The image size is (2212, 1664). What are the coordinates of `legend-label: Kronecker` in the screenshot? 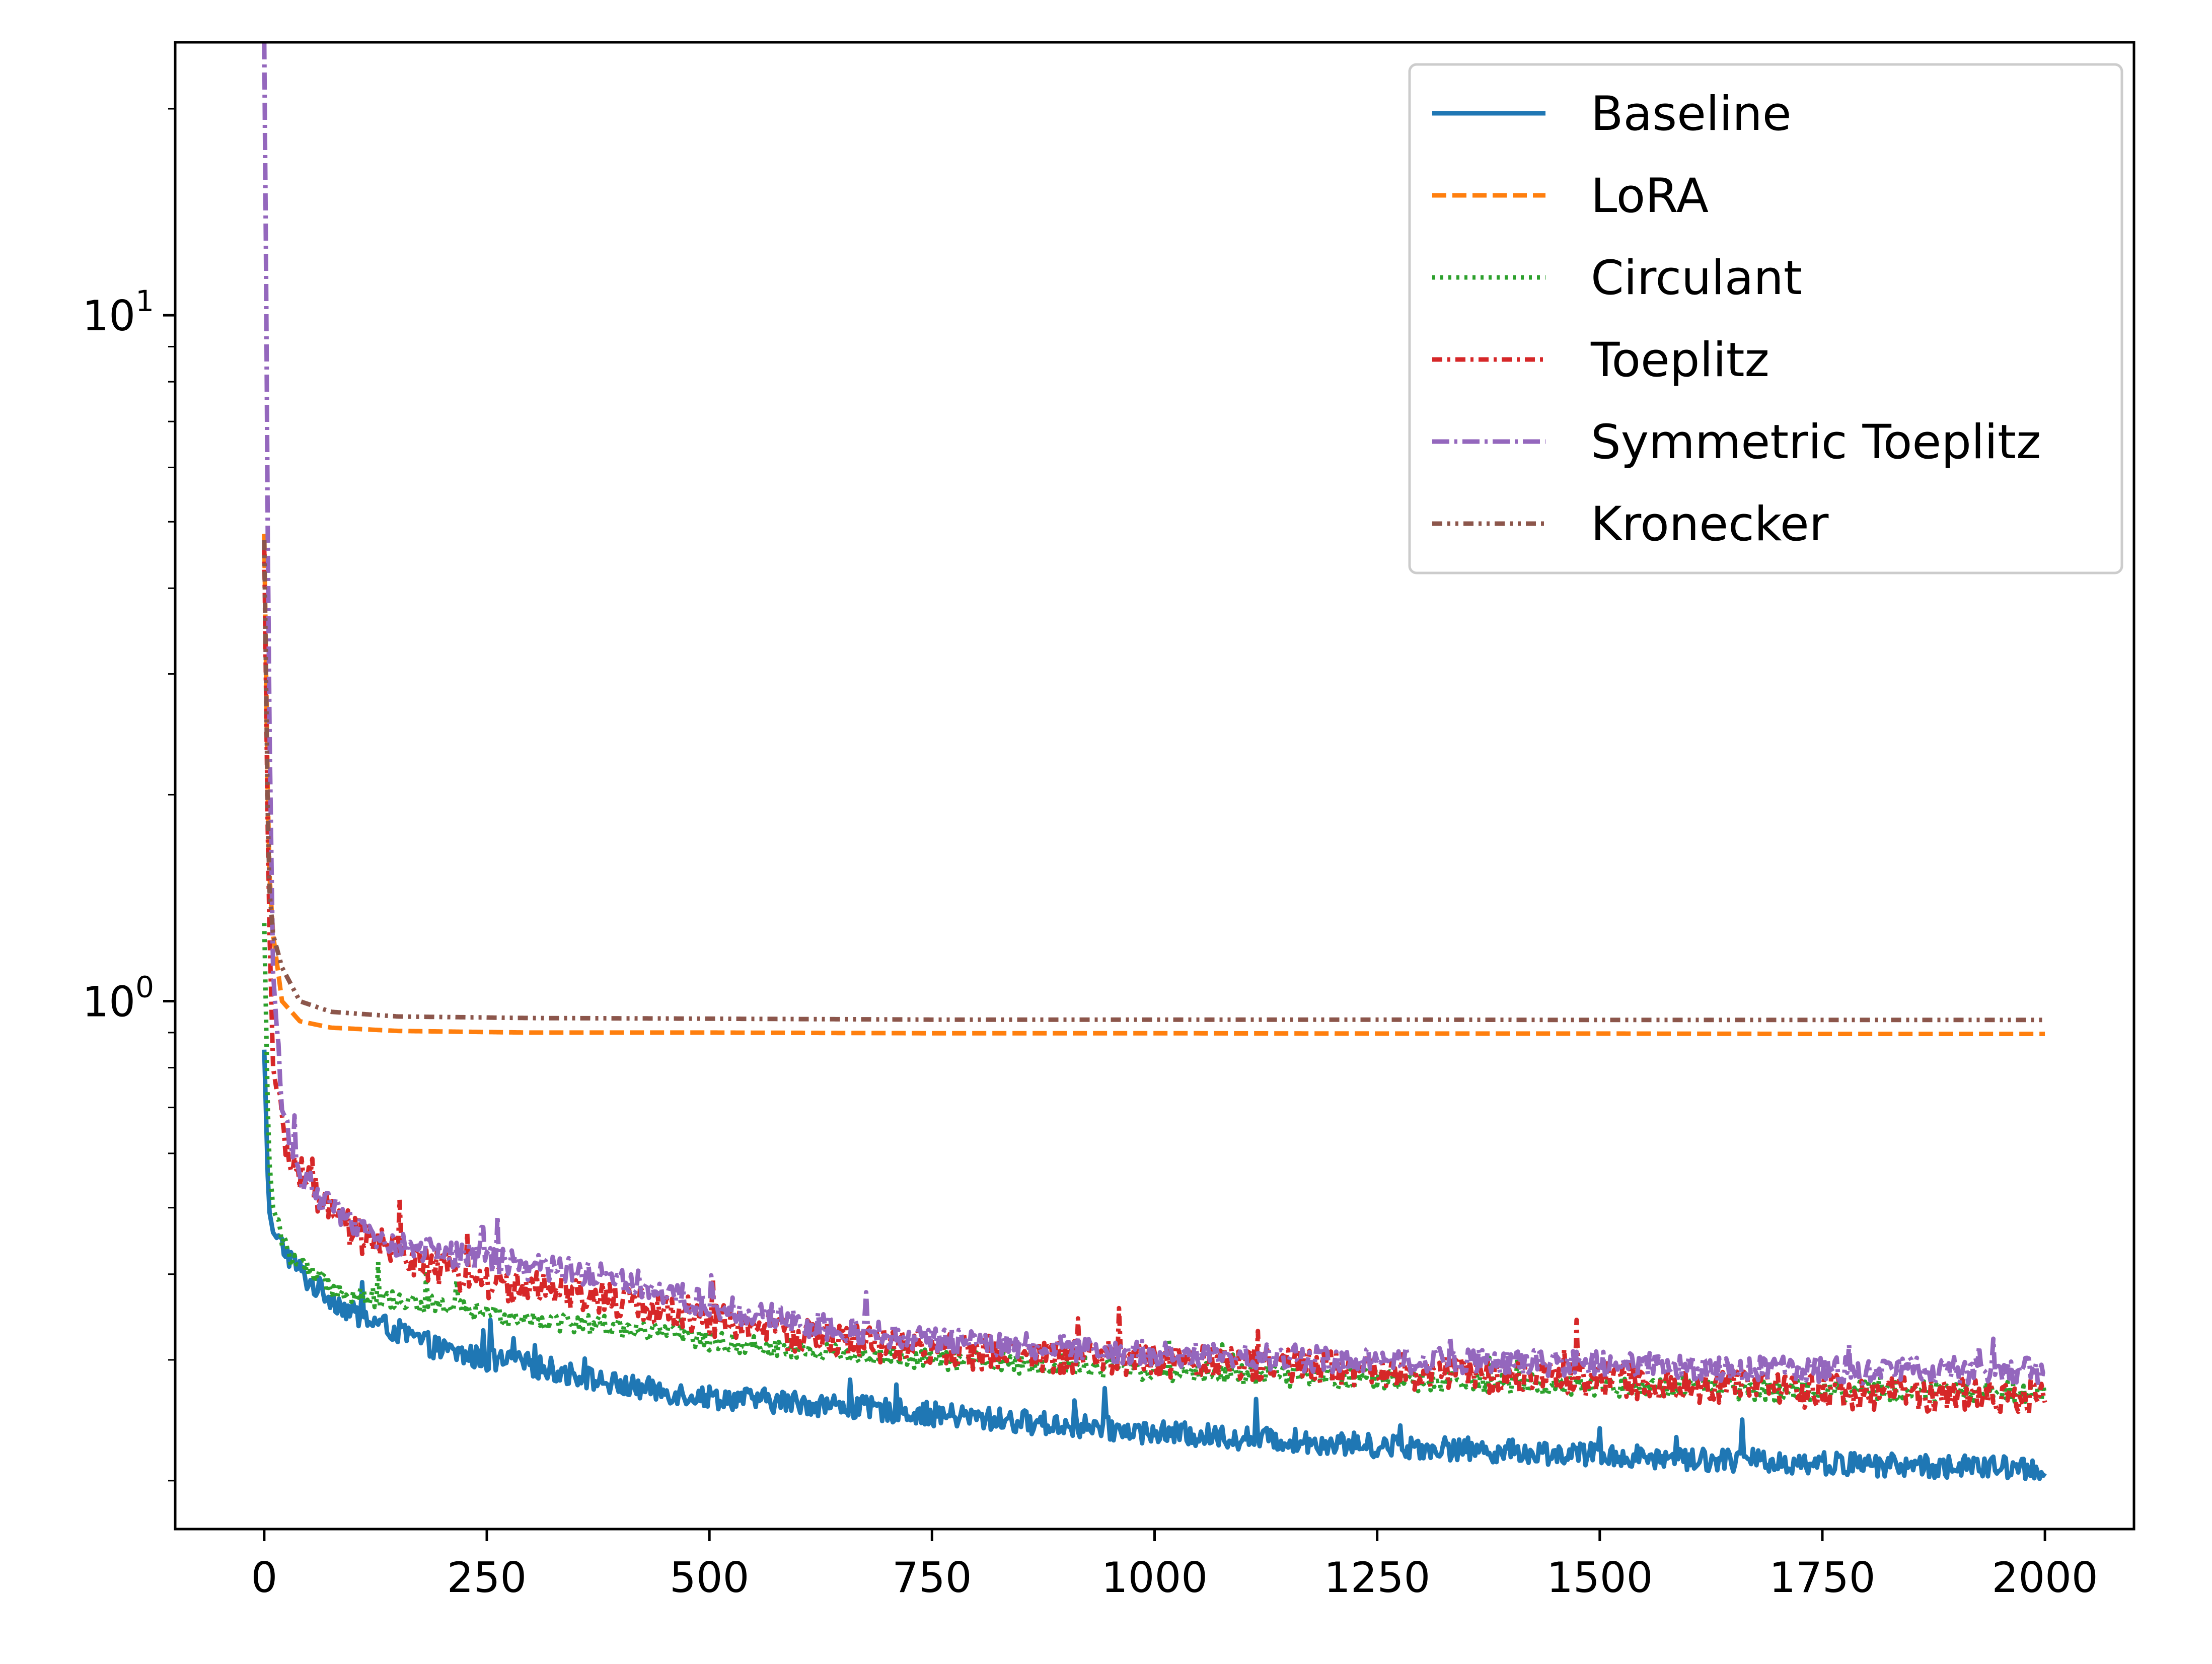 It's located at (1710, 525).